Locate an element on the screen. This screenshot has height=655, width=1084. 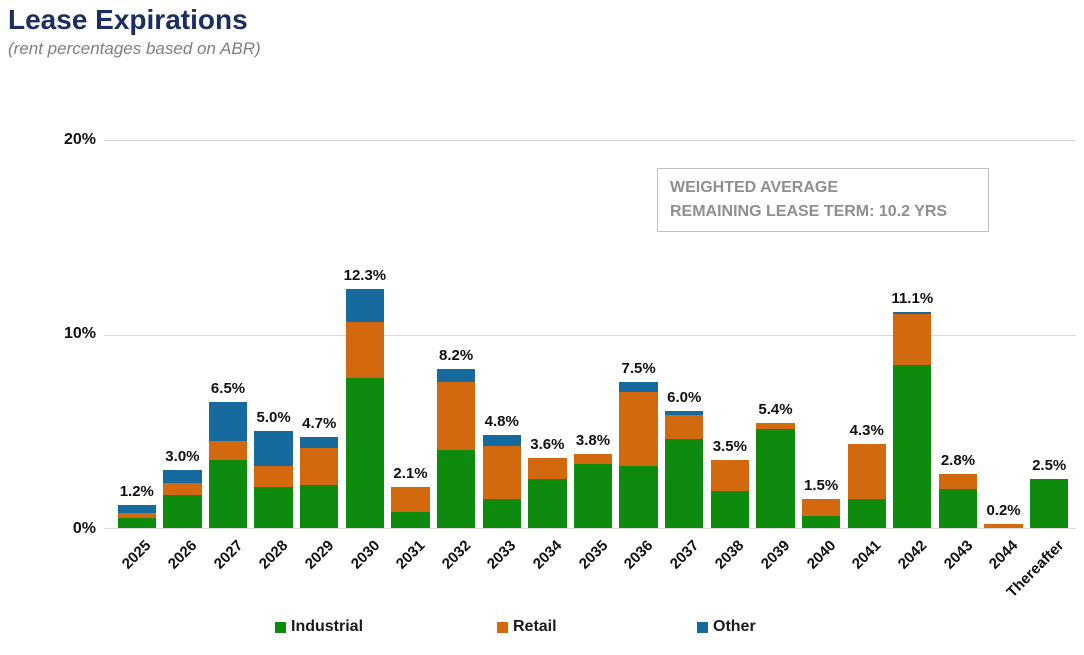
y-axis-label-0: 0% is located at coordinates (84, 528).